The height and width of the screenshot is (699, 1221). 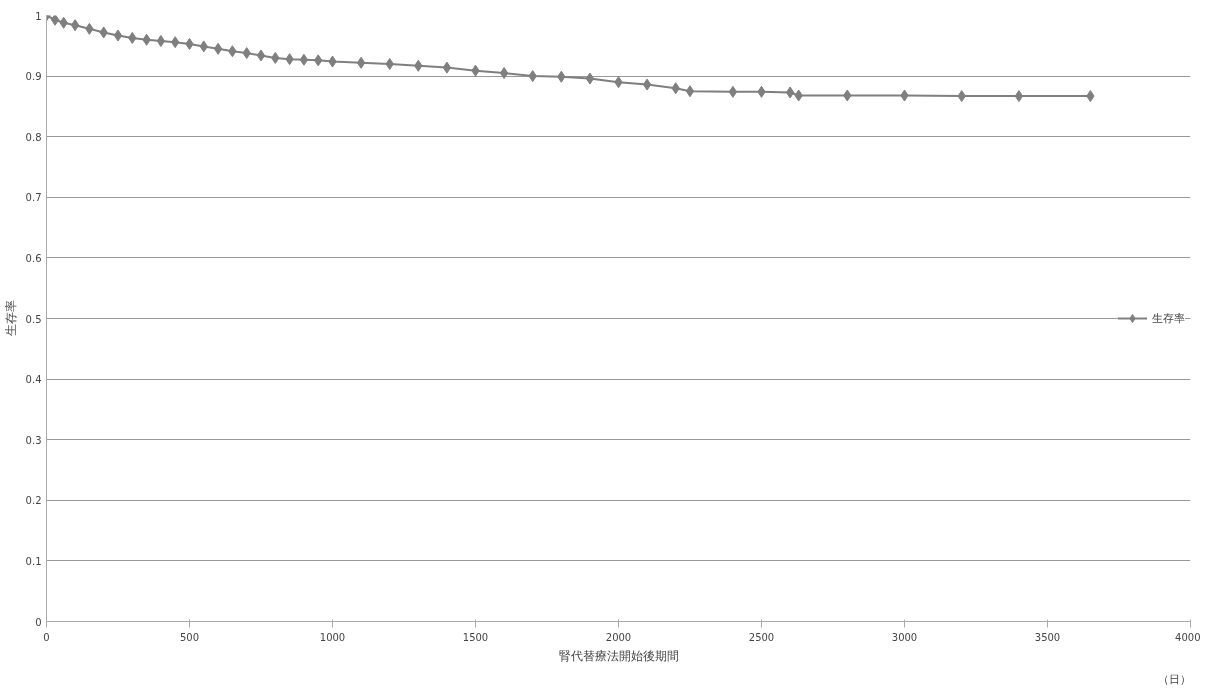 What do you see at coordinates (38, 622) in the screenshot?
I see `y-tick-label: 0` at bounding box center [38, 622].